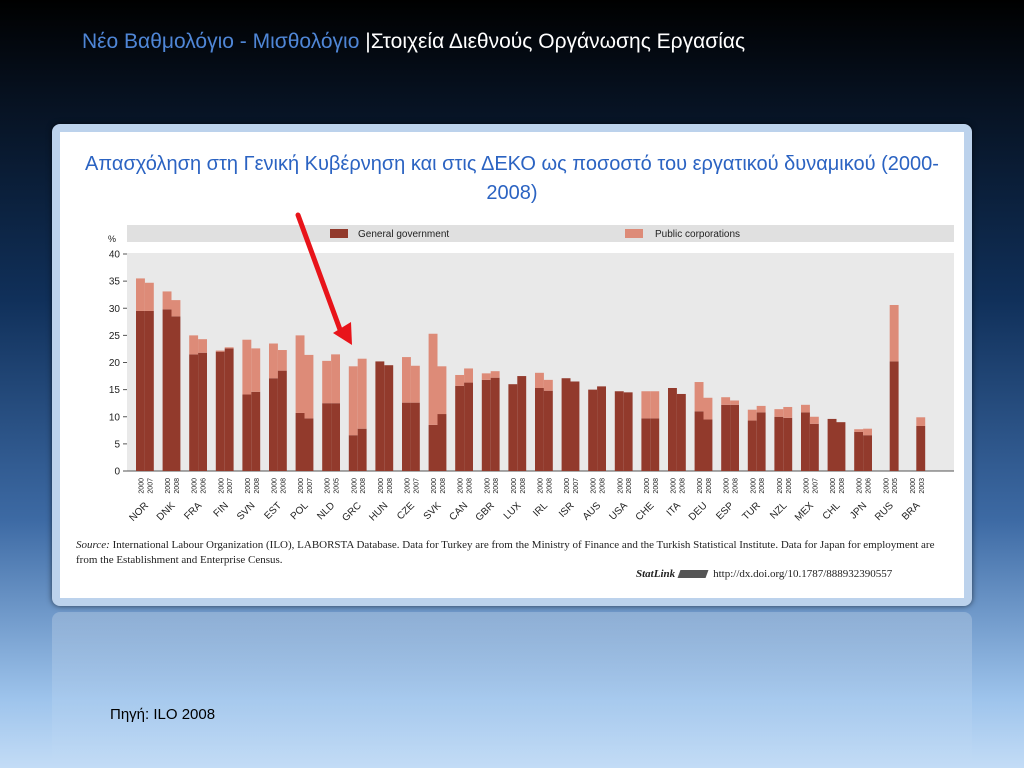  Describe the element at coordinates (415, 436) in the screenshot. I see `bar-general-government-cze-2007` at that location.